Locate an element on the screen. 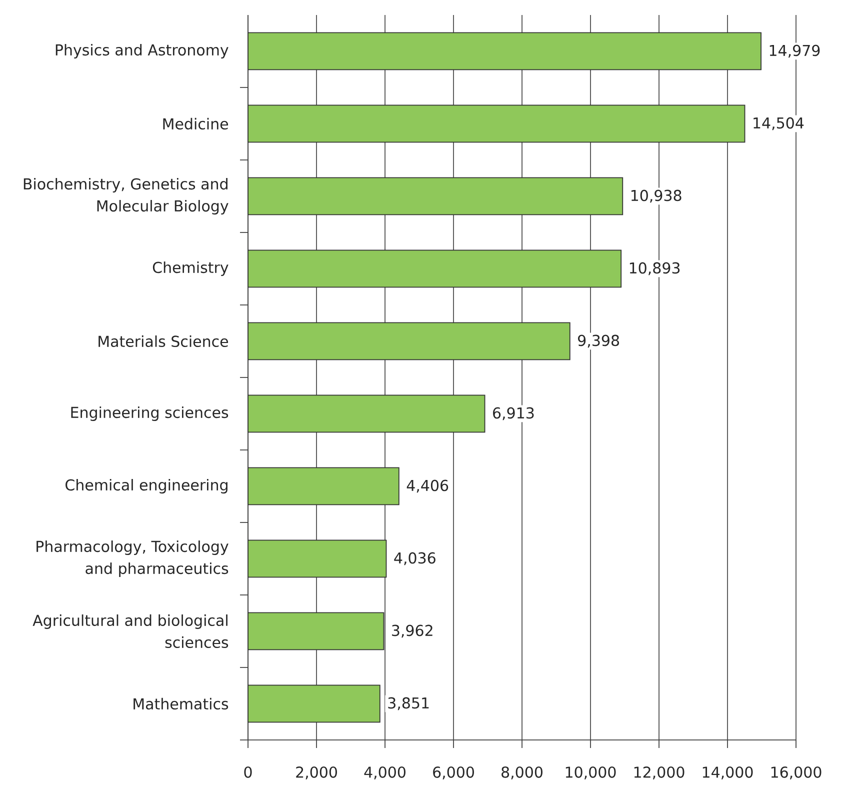 This screenshot has width=845, height=785. y-tick-label: Physics and Astronomy is located at coordinates (142, 51).